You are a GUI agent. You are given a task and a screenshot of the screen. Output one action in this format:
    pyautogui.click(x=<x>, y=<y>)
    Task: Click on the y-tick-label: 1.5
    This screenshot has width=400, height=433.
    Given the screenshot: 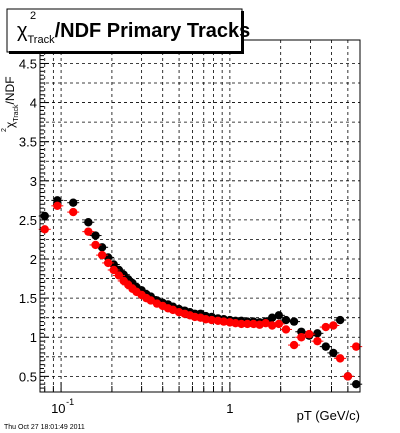 What is the action you would take?
    pyautogui.click(x=28, y=298)
    